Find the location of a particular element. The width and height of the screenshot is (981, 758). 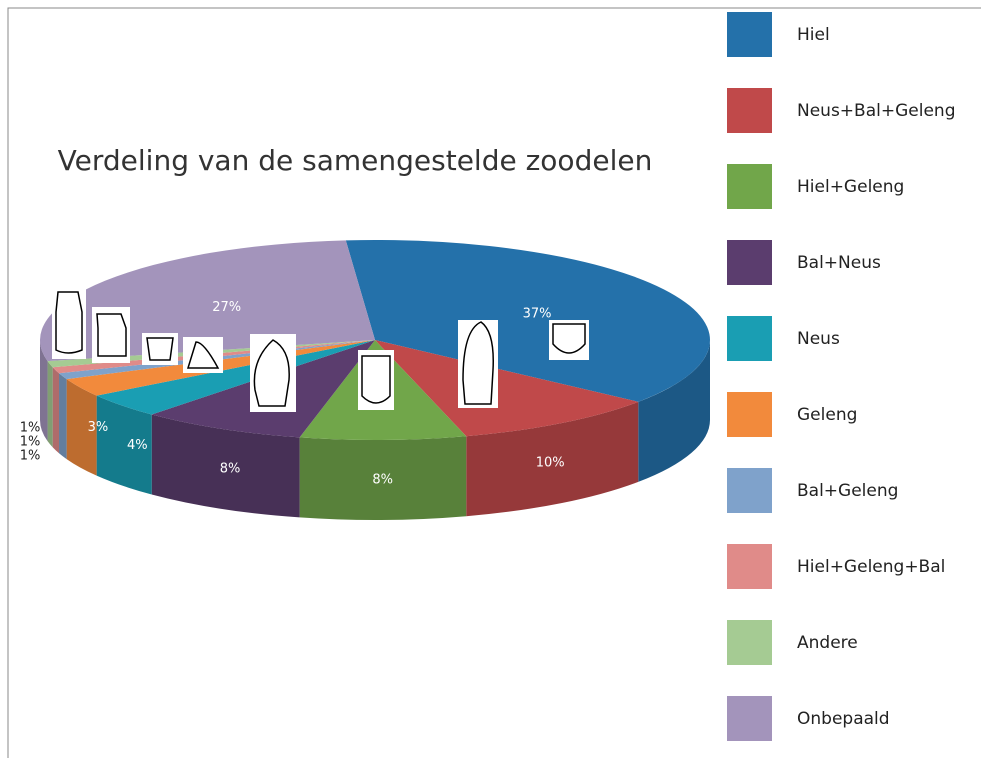

legend-label: Onbepaald is located at coordinates (843, 719).